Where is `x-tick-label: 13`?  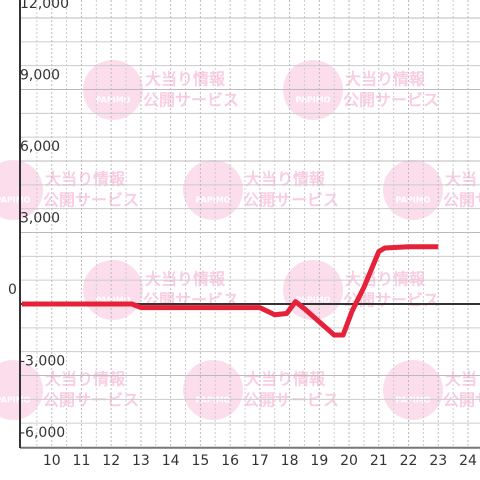 x-tick-label: 13 is located at coordinates (141, 461).